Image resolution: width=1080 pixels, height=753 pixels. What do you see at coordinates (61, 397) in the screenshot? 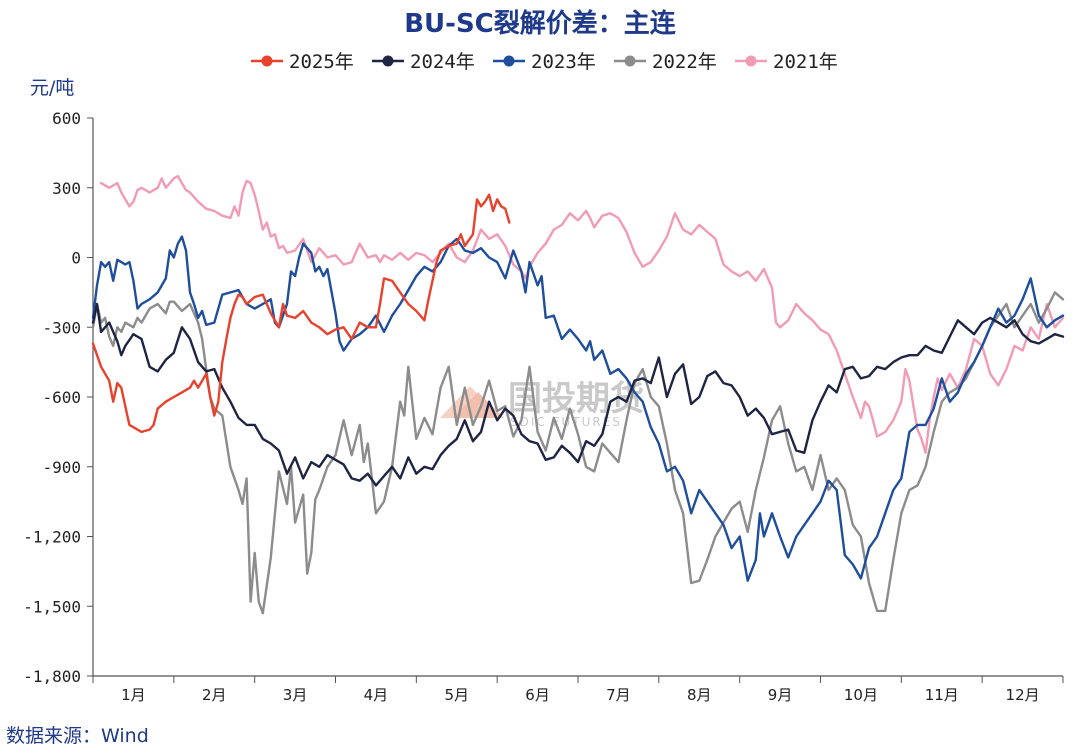
I see `y-tick-label: -600` at bounding box center [61, 397].